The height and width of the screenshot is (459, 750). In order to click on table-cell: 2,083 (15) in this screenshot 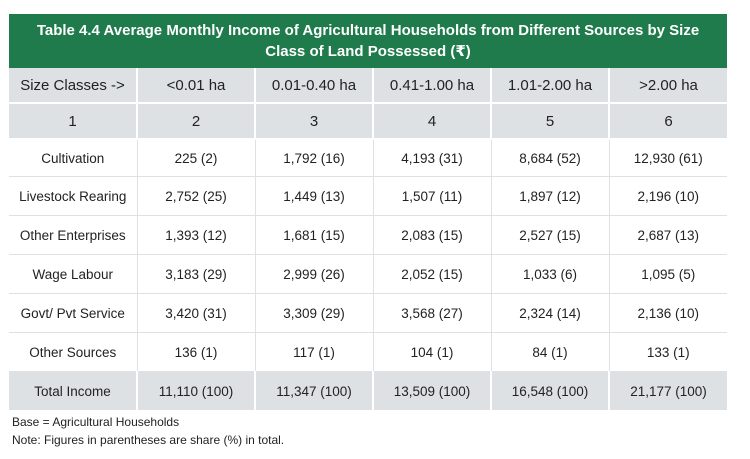, I will do `click(432, 235)`.